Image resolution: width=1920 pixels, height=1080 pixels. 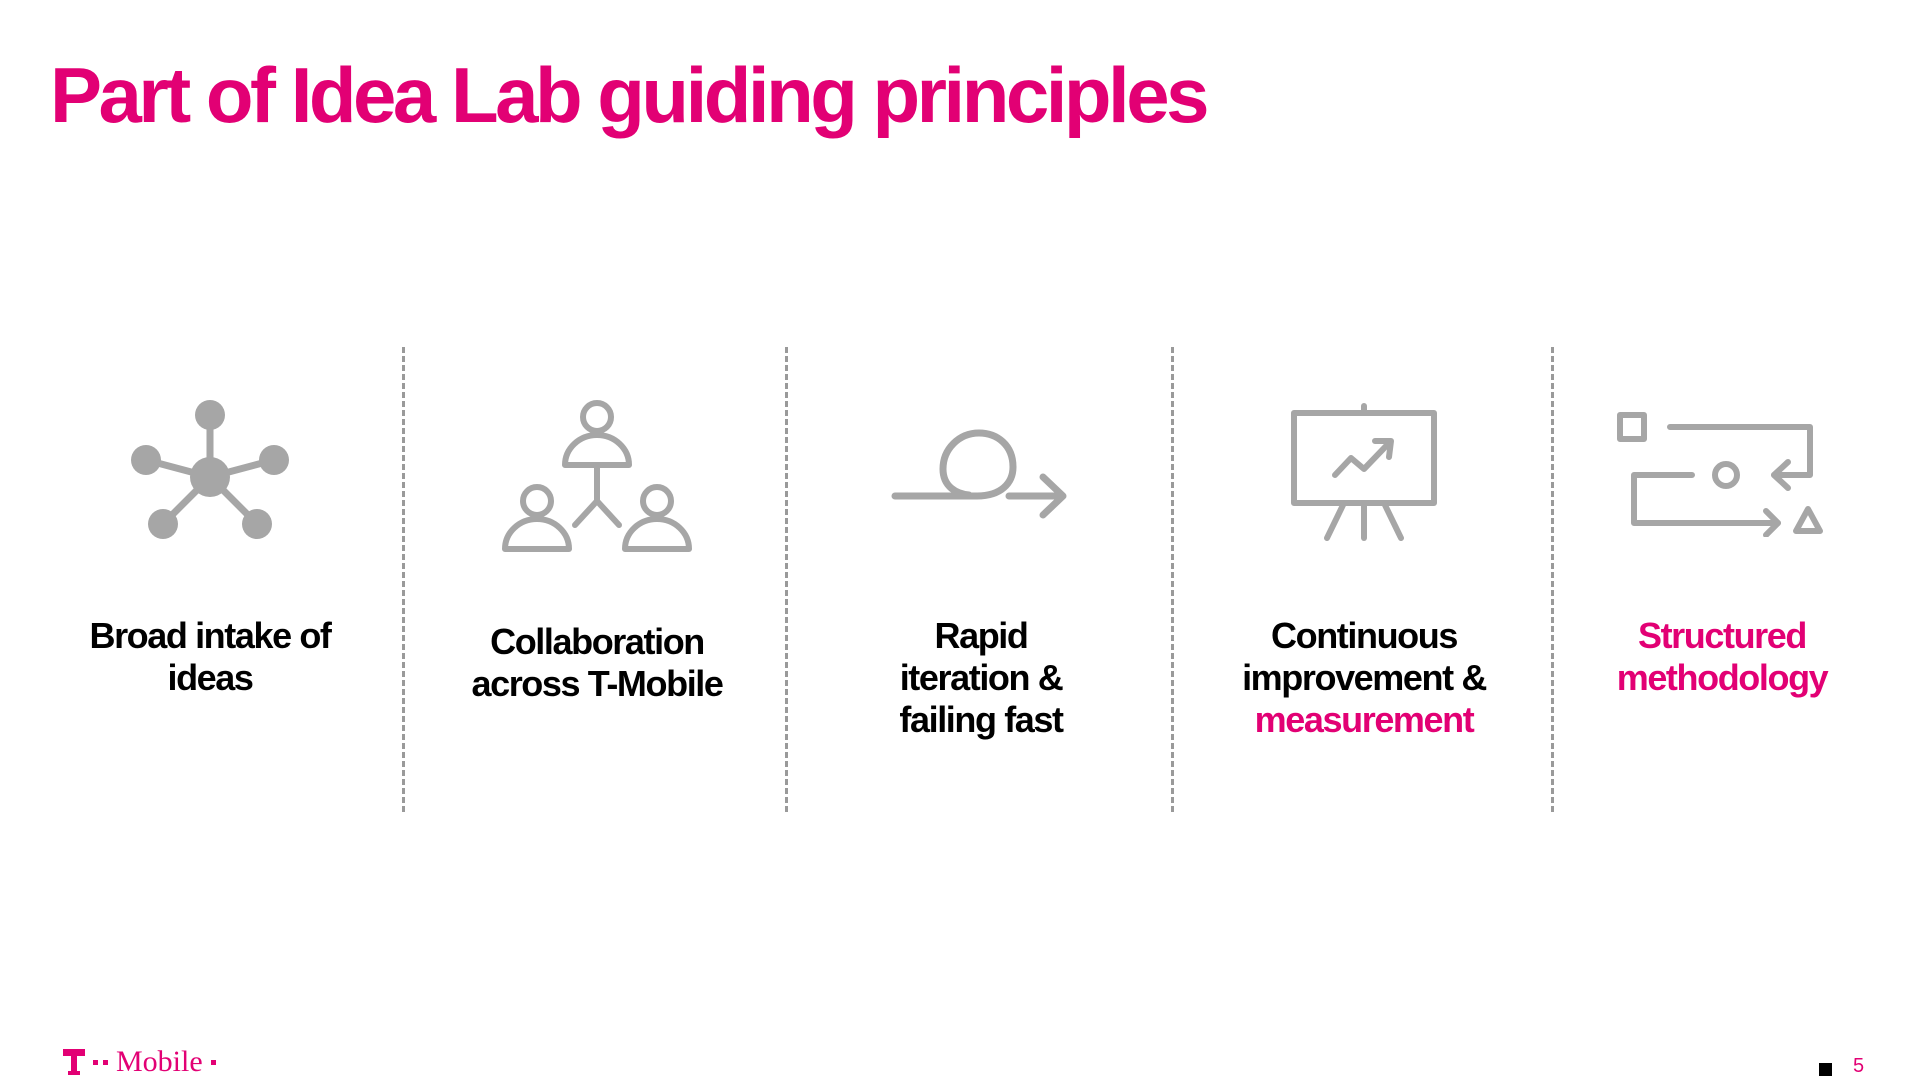 I want to click on principle-label: Structured methodology, so click(x=1722, y=656).